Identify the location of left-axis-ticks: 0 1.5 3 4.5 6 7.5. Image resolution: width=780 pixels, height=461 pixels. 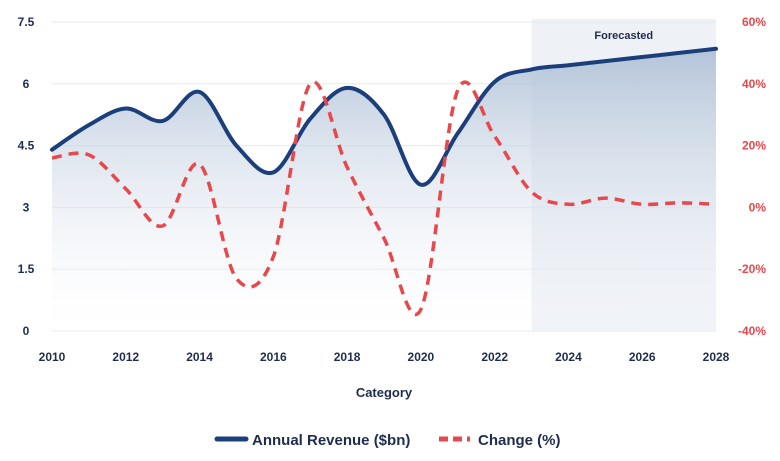
(26, 176).